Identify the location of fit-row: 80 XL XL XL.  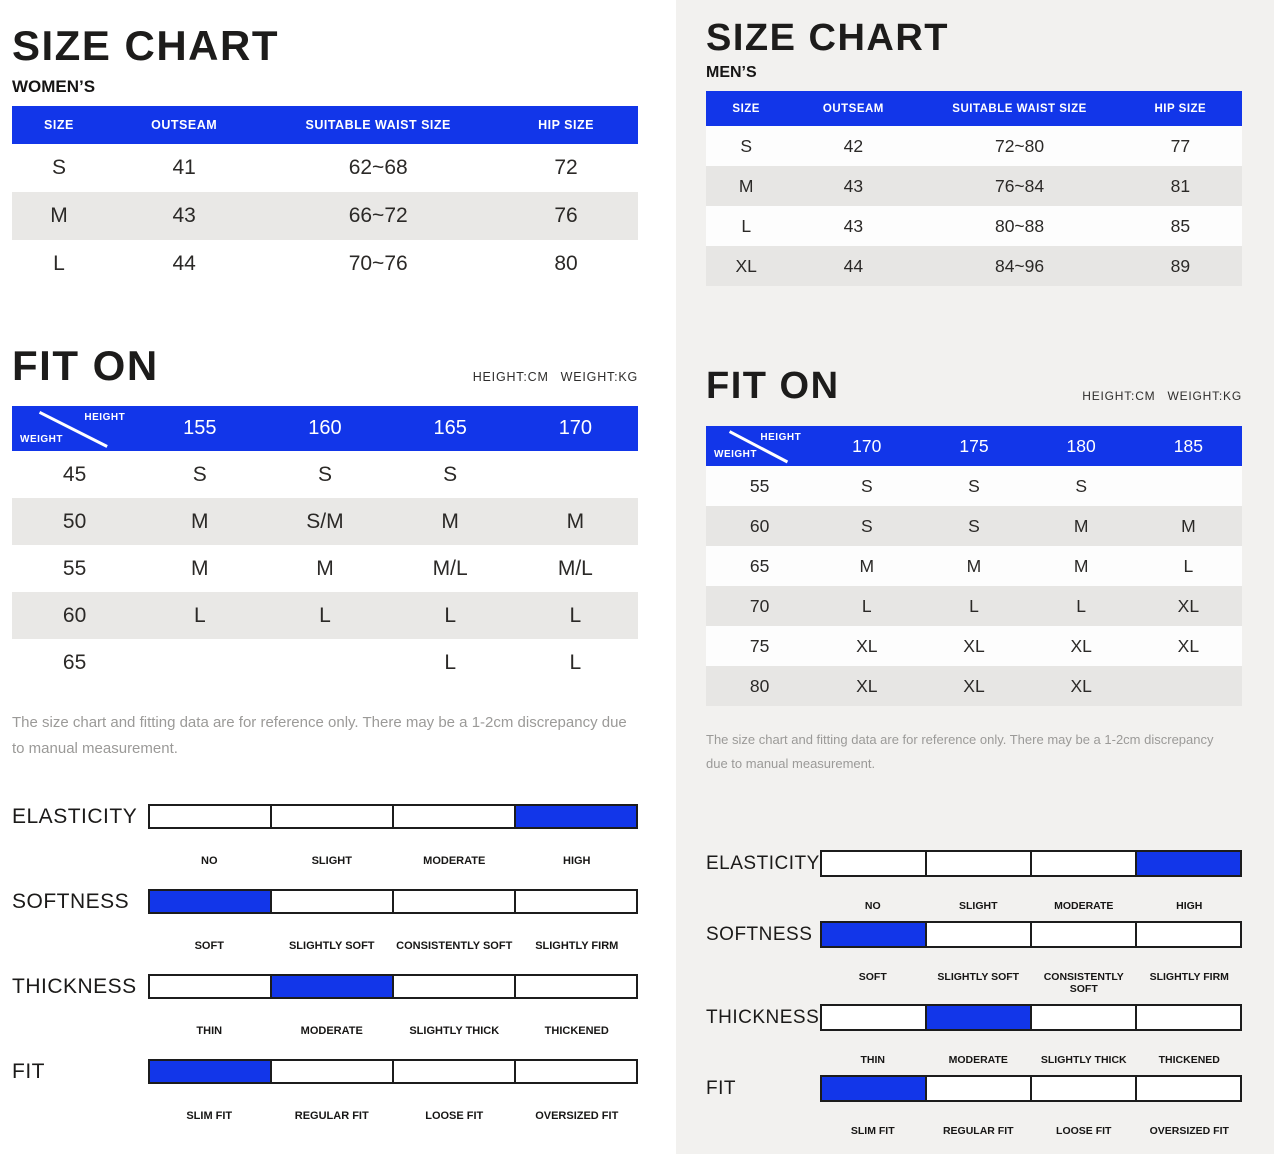
(974, 686).